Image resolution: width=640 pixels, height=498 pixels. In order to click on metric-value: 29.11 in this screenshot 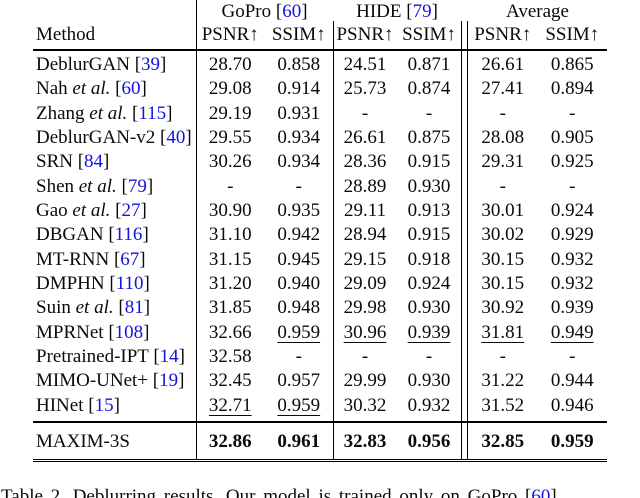, I will do `click(365, 211)`.